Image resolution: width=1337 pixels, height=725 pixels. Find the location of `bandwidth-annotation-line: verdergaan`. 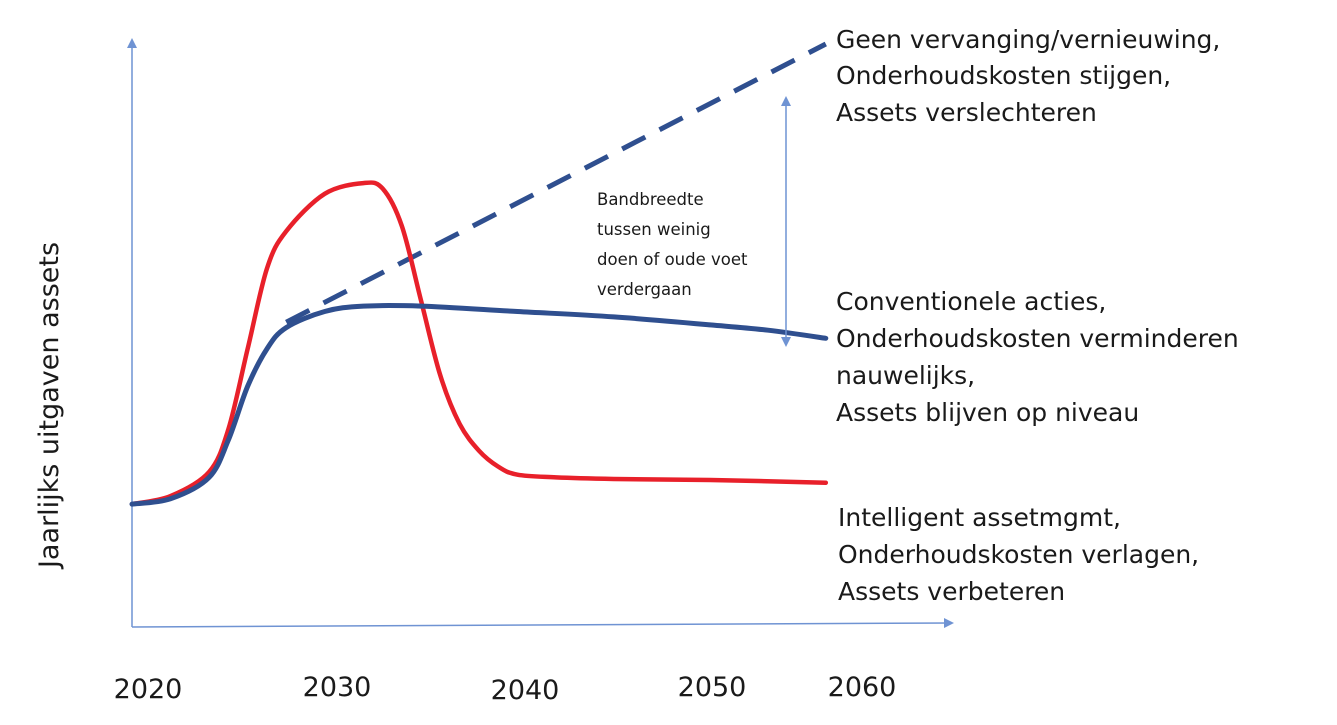

bandwidth-annotation-line: verdergaan is located at coordinates (644, 289).